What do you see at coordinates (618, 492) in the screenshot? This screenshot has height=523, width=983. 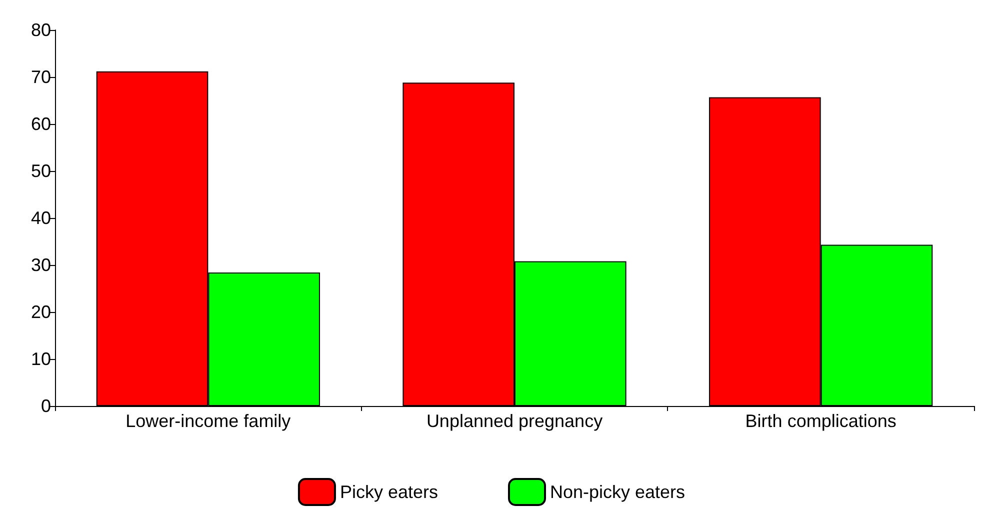 I see `legend-label: Non-picky eaters` at bounding box center [618, 492].